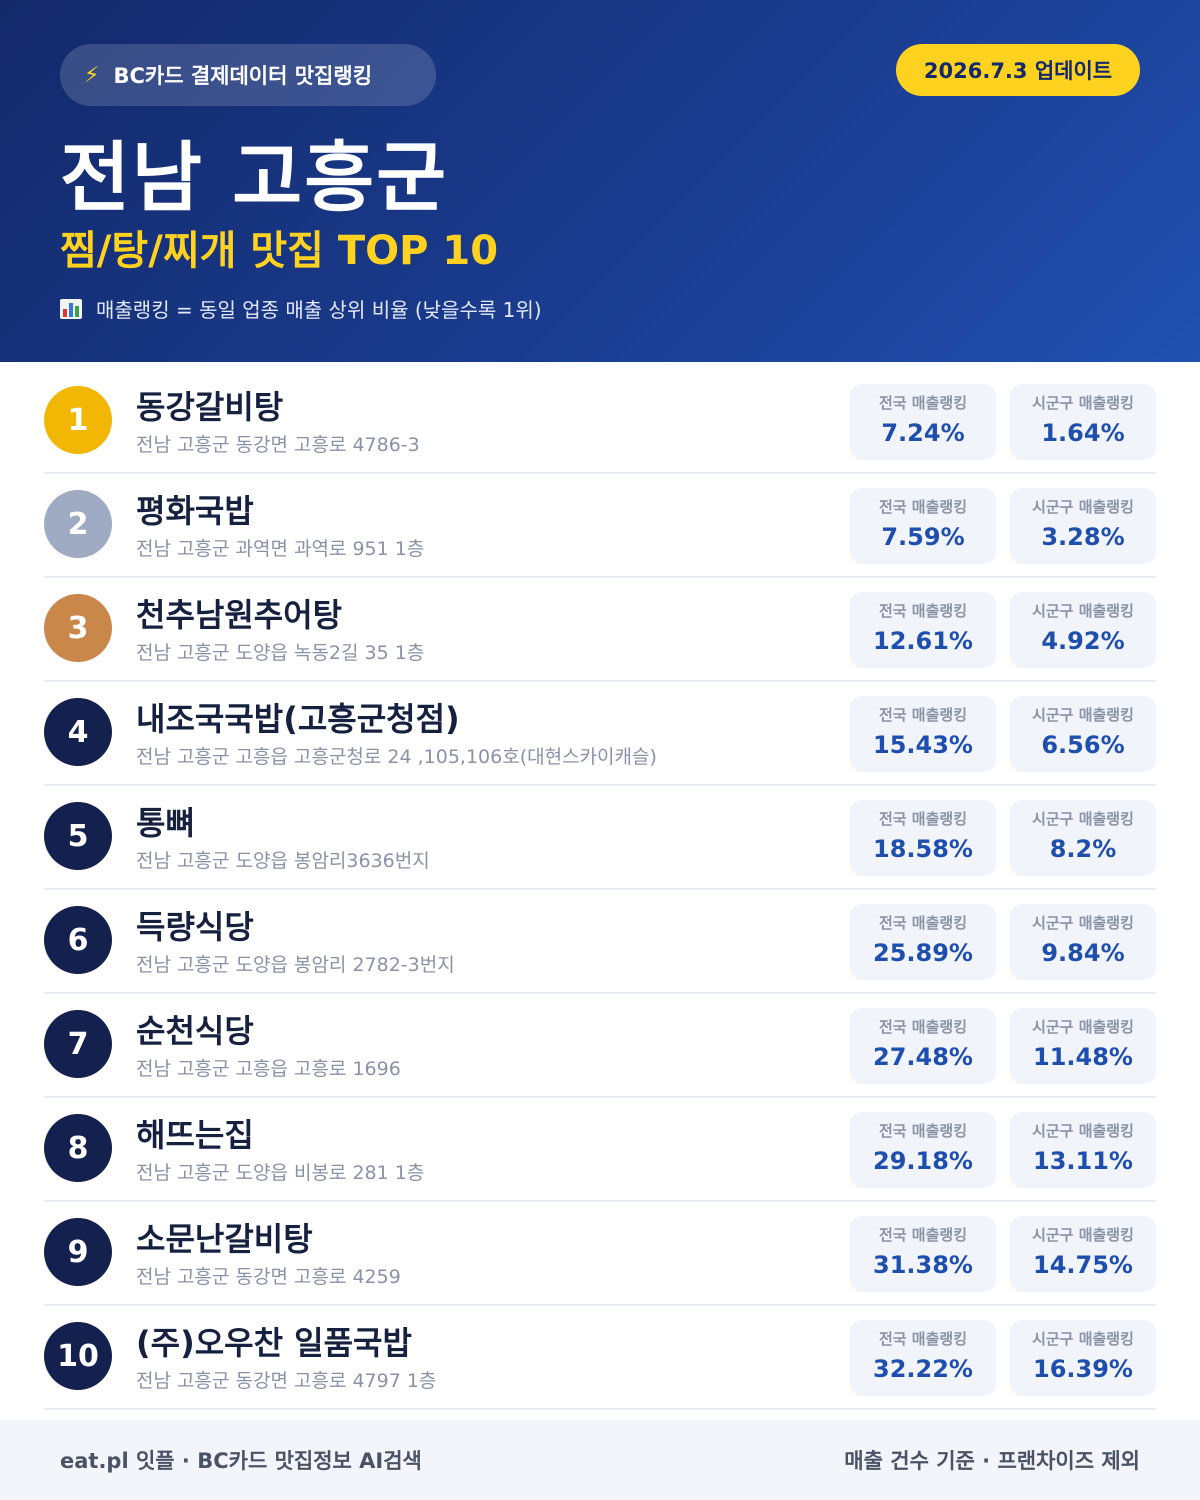 The height and width of the screenshot is (1500, 1200). Describe the element at coordinates (1083, 745) in the screenshot. I see `local-ranking-value: 6.56%` at that location.